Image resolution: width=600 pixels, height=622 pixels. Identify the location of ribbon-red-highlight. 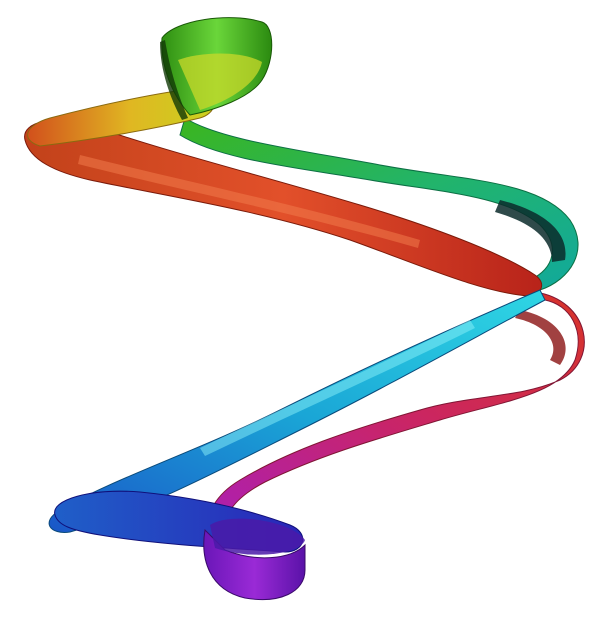
(249, 201).